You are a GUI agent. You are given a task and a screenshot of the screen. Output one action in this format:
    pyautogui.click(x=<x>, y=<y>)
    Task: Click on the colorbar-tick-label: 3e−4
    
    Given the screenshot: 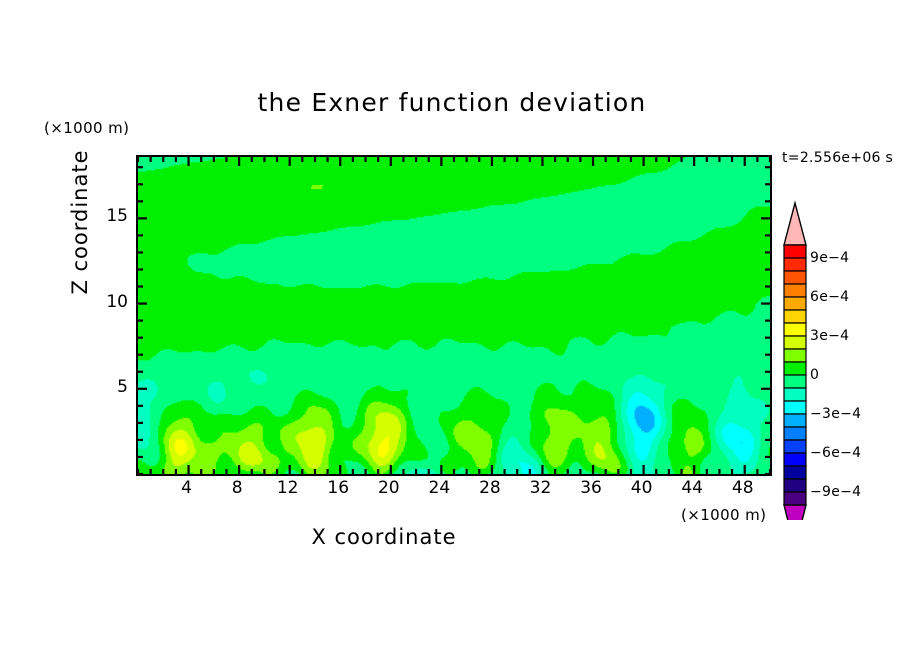 What is the action you would take?
    pyautogui.click(x=830, y=336)
    